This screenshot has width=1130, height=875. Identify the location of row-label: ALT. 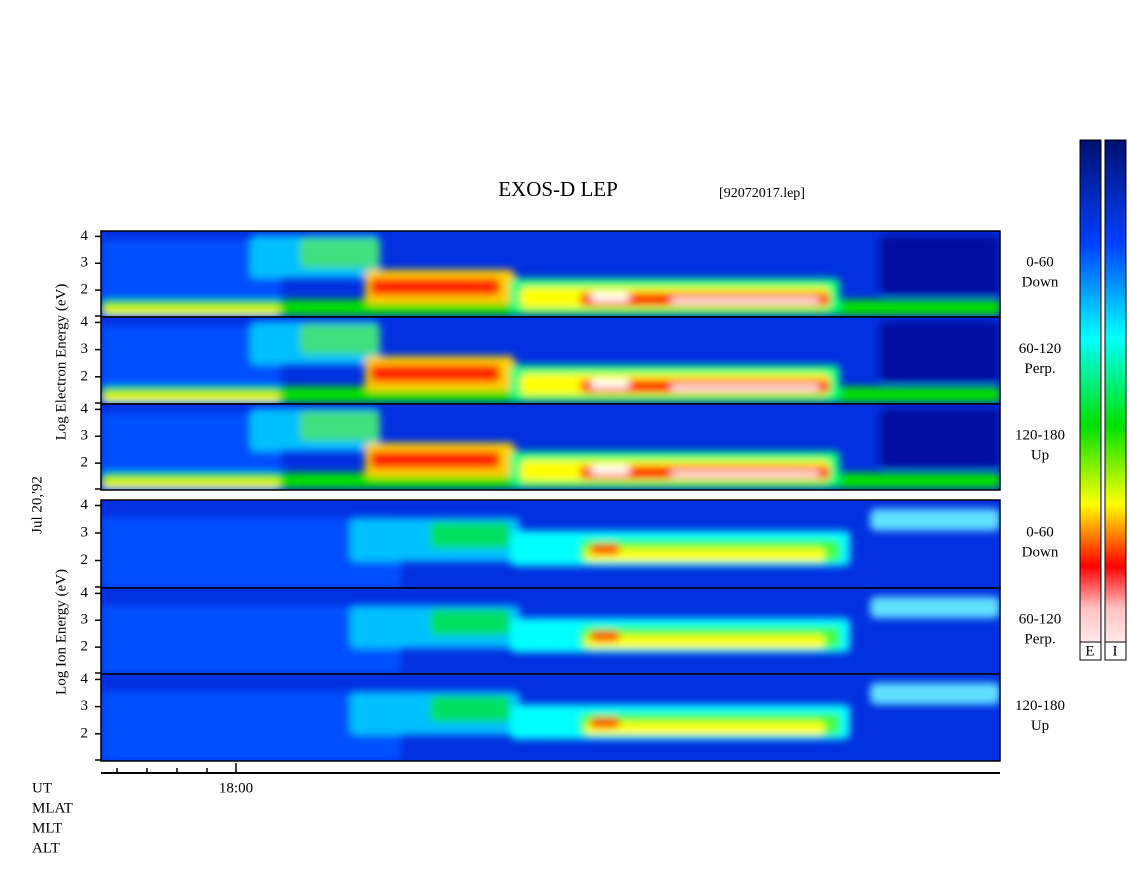
(46, 848).